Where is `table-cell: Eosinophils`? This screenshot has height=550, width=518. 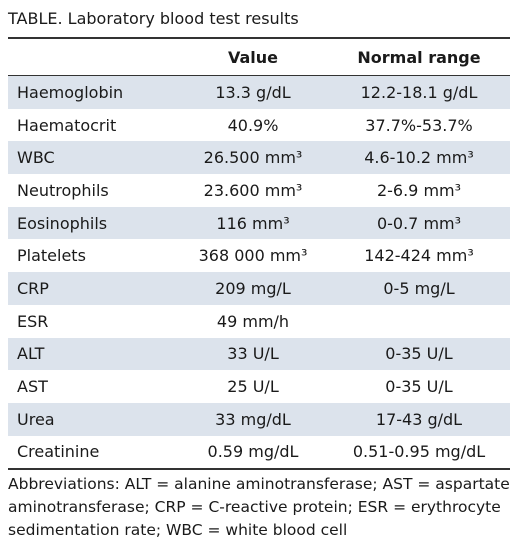
table-cell: Eosinophils is located at coordinates (62, 223).